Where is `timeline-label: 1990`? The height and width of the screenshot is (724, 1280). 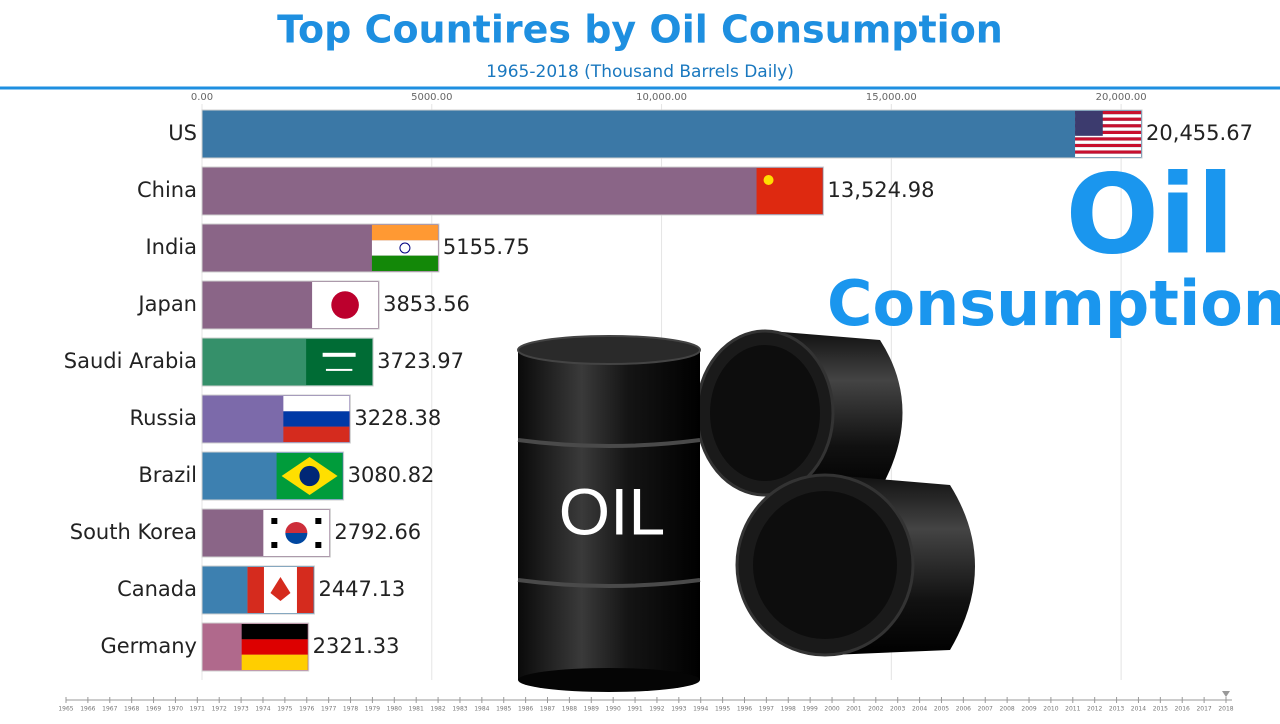
timeline-label: 1990 is located at coordinates (613, 709).